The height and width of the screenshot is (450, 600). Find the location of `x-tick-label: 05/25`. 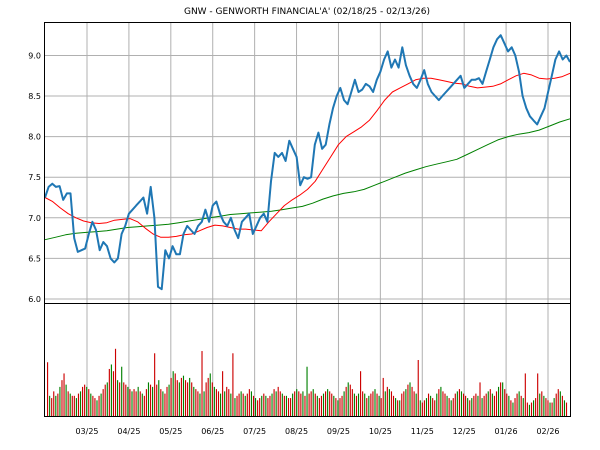

x-tick-label: 05/25 is located at coordinates (170, 431).